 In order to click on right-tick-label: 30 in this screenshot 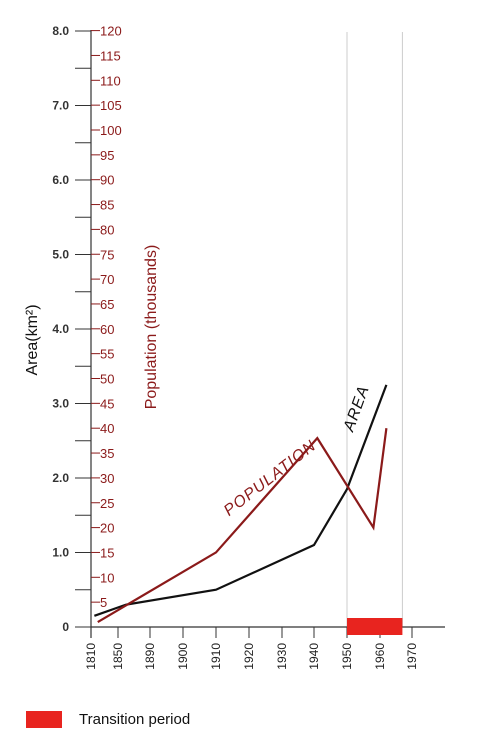, I will do `click(107, 478)`.